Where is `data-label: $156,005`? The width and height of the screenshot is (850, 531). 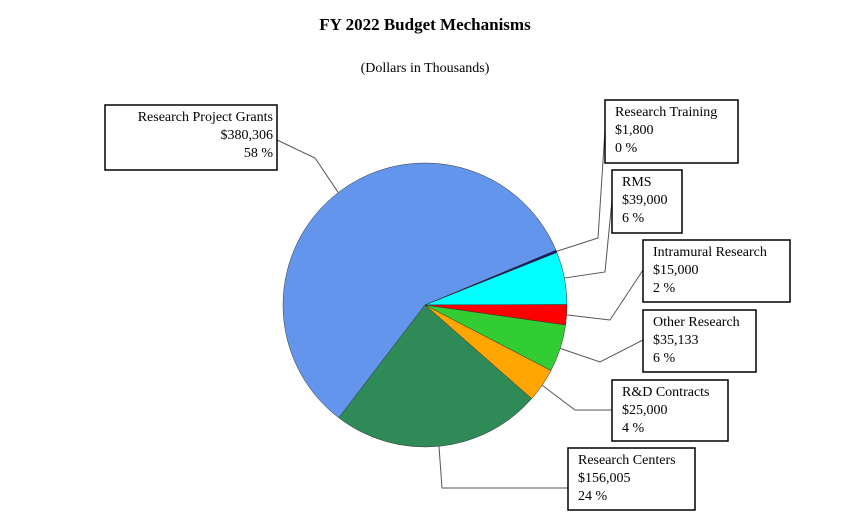
data-label: $156,005 is located at coordinates (604, 478).